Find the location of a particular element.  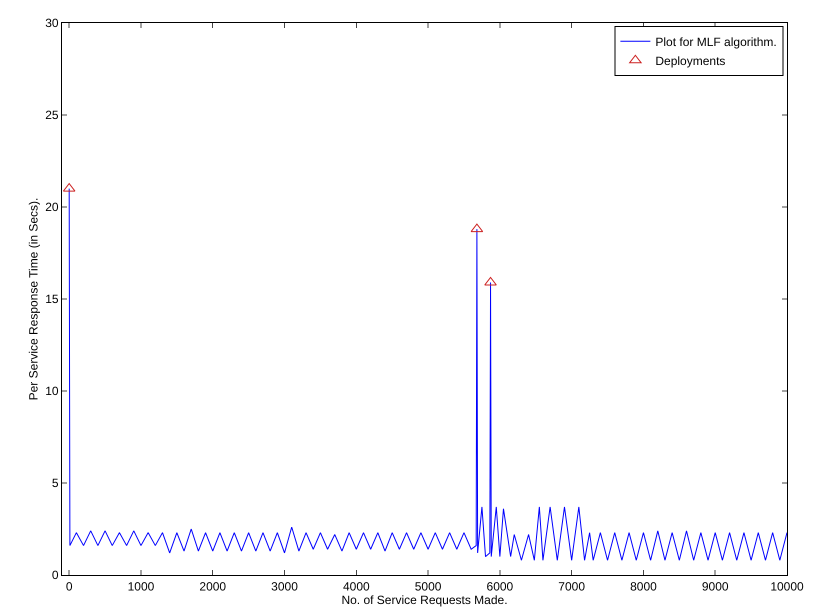

y-tick-label: 5 is located at coordinates (55, 483).